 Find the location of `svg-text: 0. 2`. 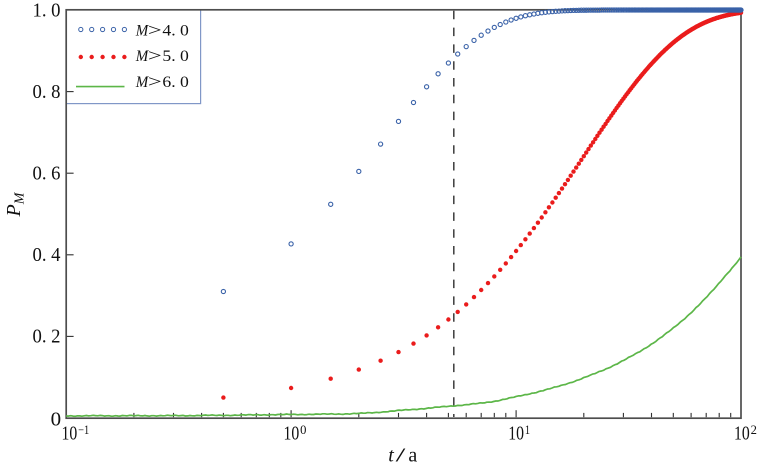

svg-text: 0. 2 is located at coordinates (47, 337).